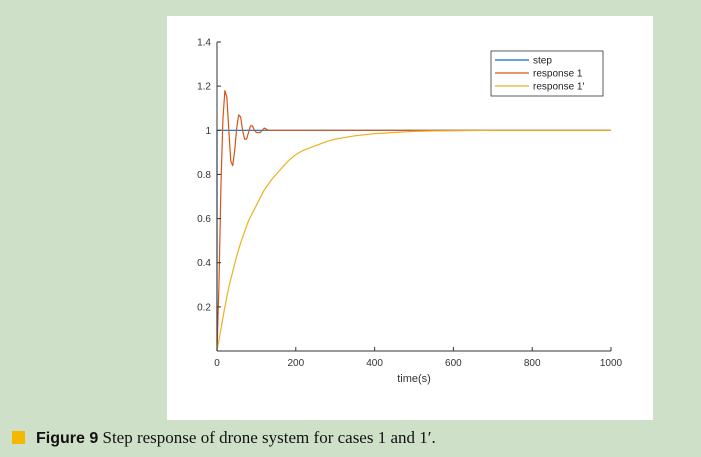 The image size is (701, 457). Describe the element at coordinates (204, 219) in the screenshot. I see `y-tick-label: 0.6` at that location.